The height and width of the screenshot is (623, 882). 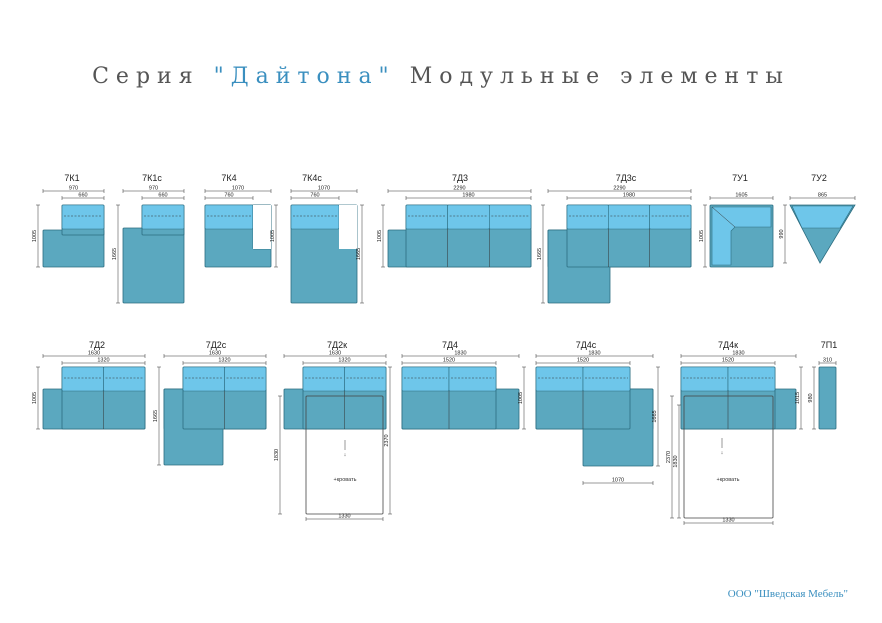 I want to click on module-7У2: 7У2 865 990, so click(x=817, y=218).